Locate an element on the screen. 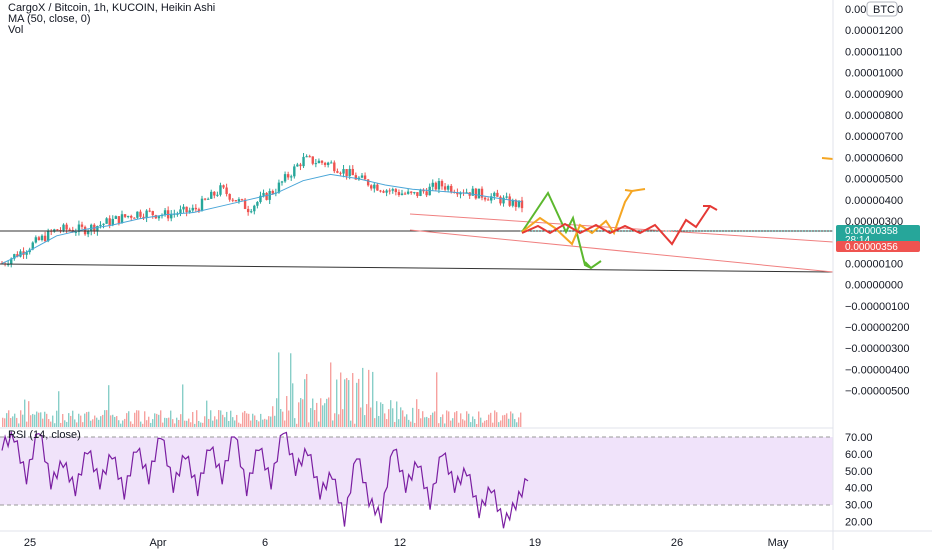 The height and width of the screenshot is (550, 932). price-tick-label: 0.00001100 is located at coordinates (873, 52).